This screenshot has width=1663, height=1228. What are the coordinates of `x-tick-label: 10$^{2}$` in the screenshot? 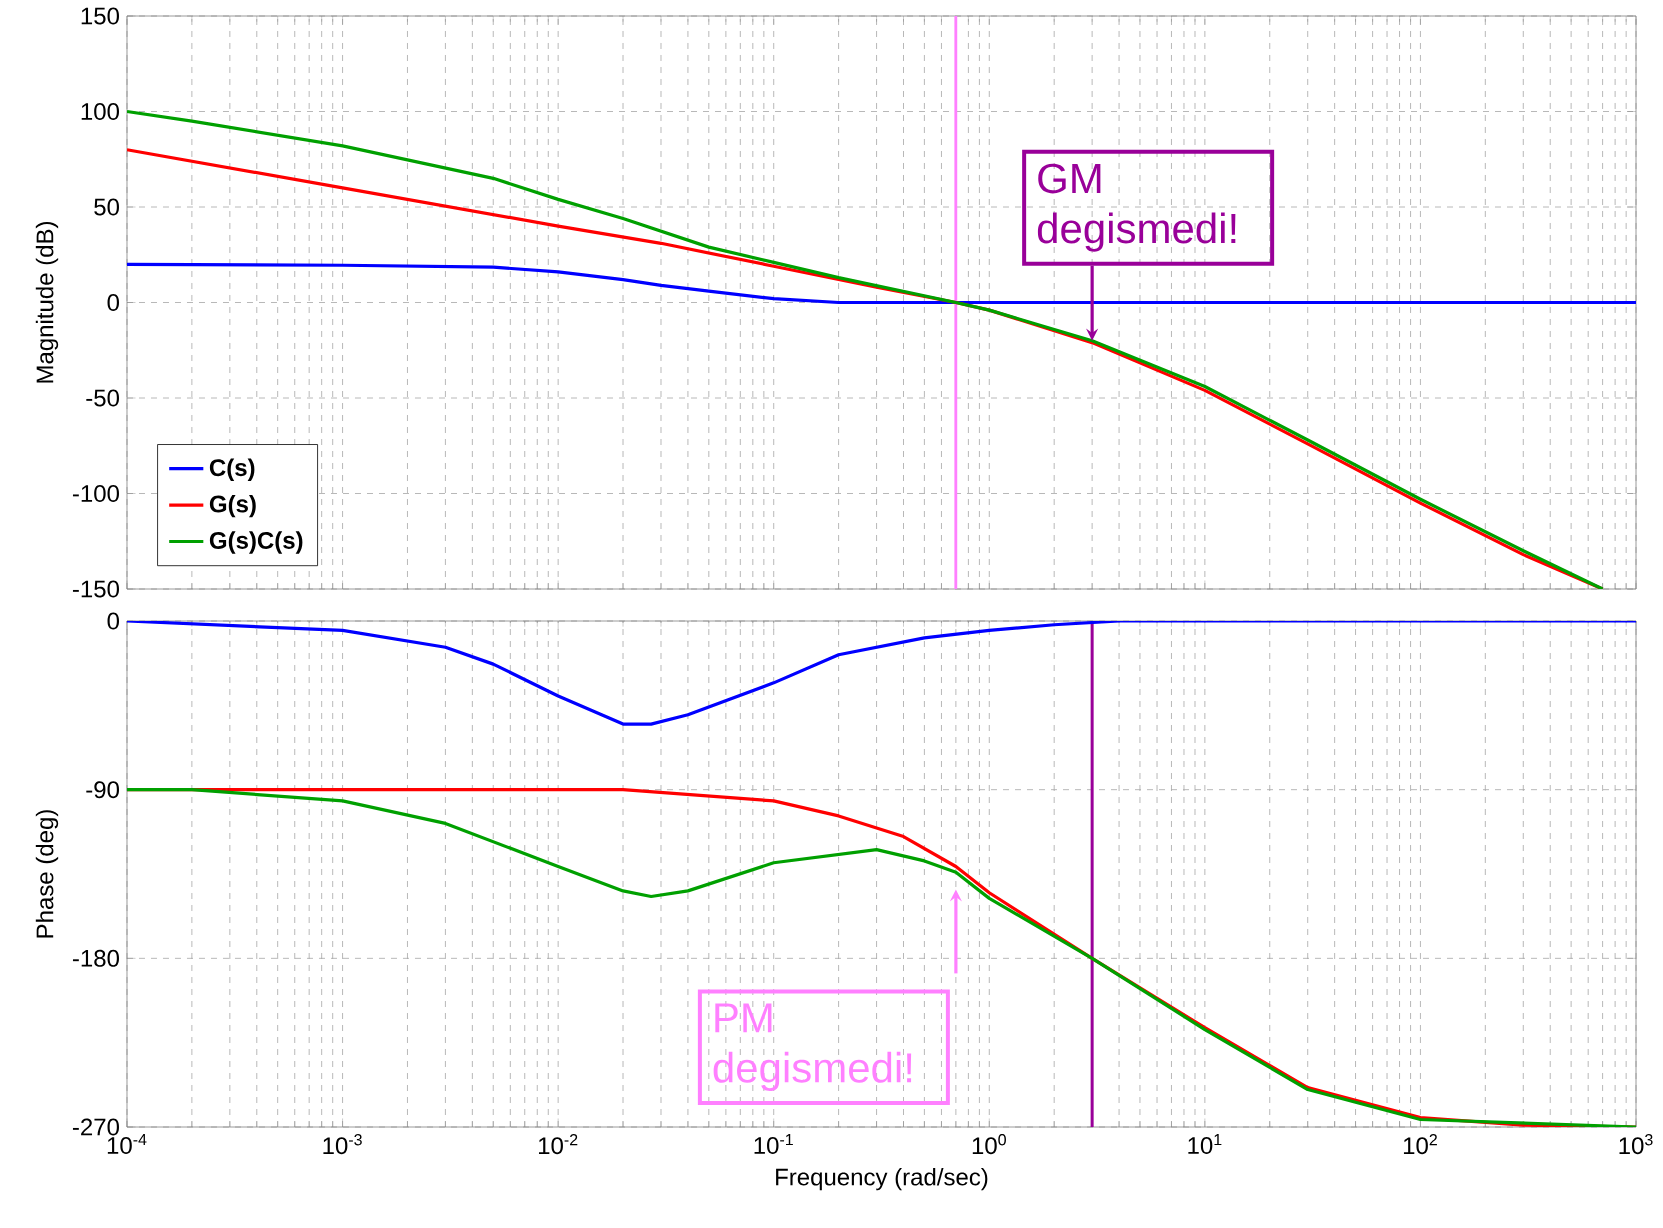 It's located at (1420, 1144).